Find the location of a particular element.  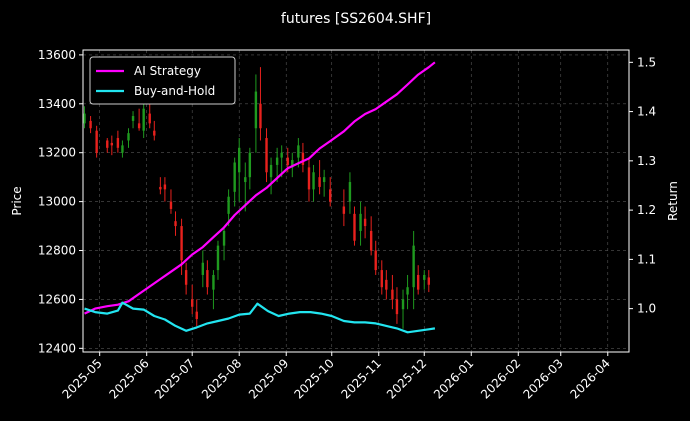

y-left-tick-label: 13400 is located at coordinates (57, 104).